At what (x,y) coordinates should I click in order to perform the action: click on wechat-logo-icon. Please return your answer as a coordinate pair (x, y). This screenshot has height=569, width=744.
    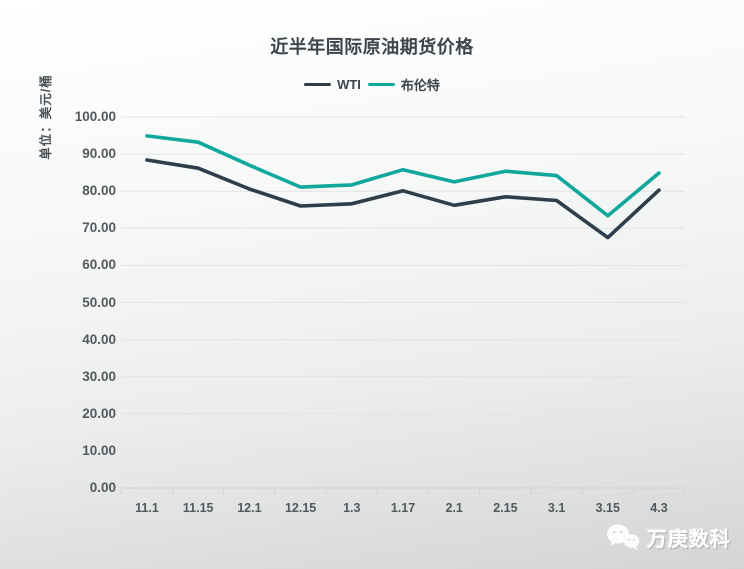
    Looking at the image, I should click on (623, 537).